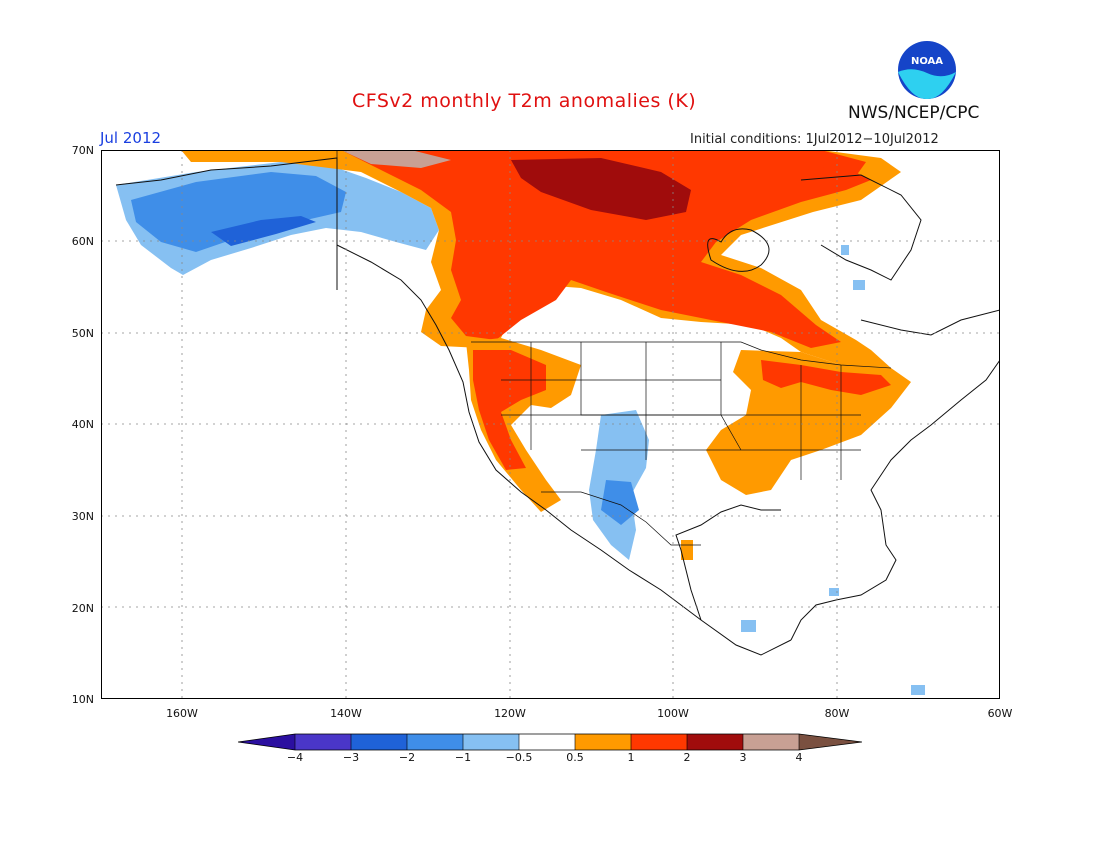 The height and width of the screenshot is (850, 1100). I want to click on lon-tick-100w: 100W, so click(673, 713).